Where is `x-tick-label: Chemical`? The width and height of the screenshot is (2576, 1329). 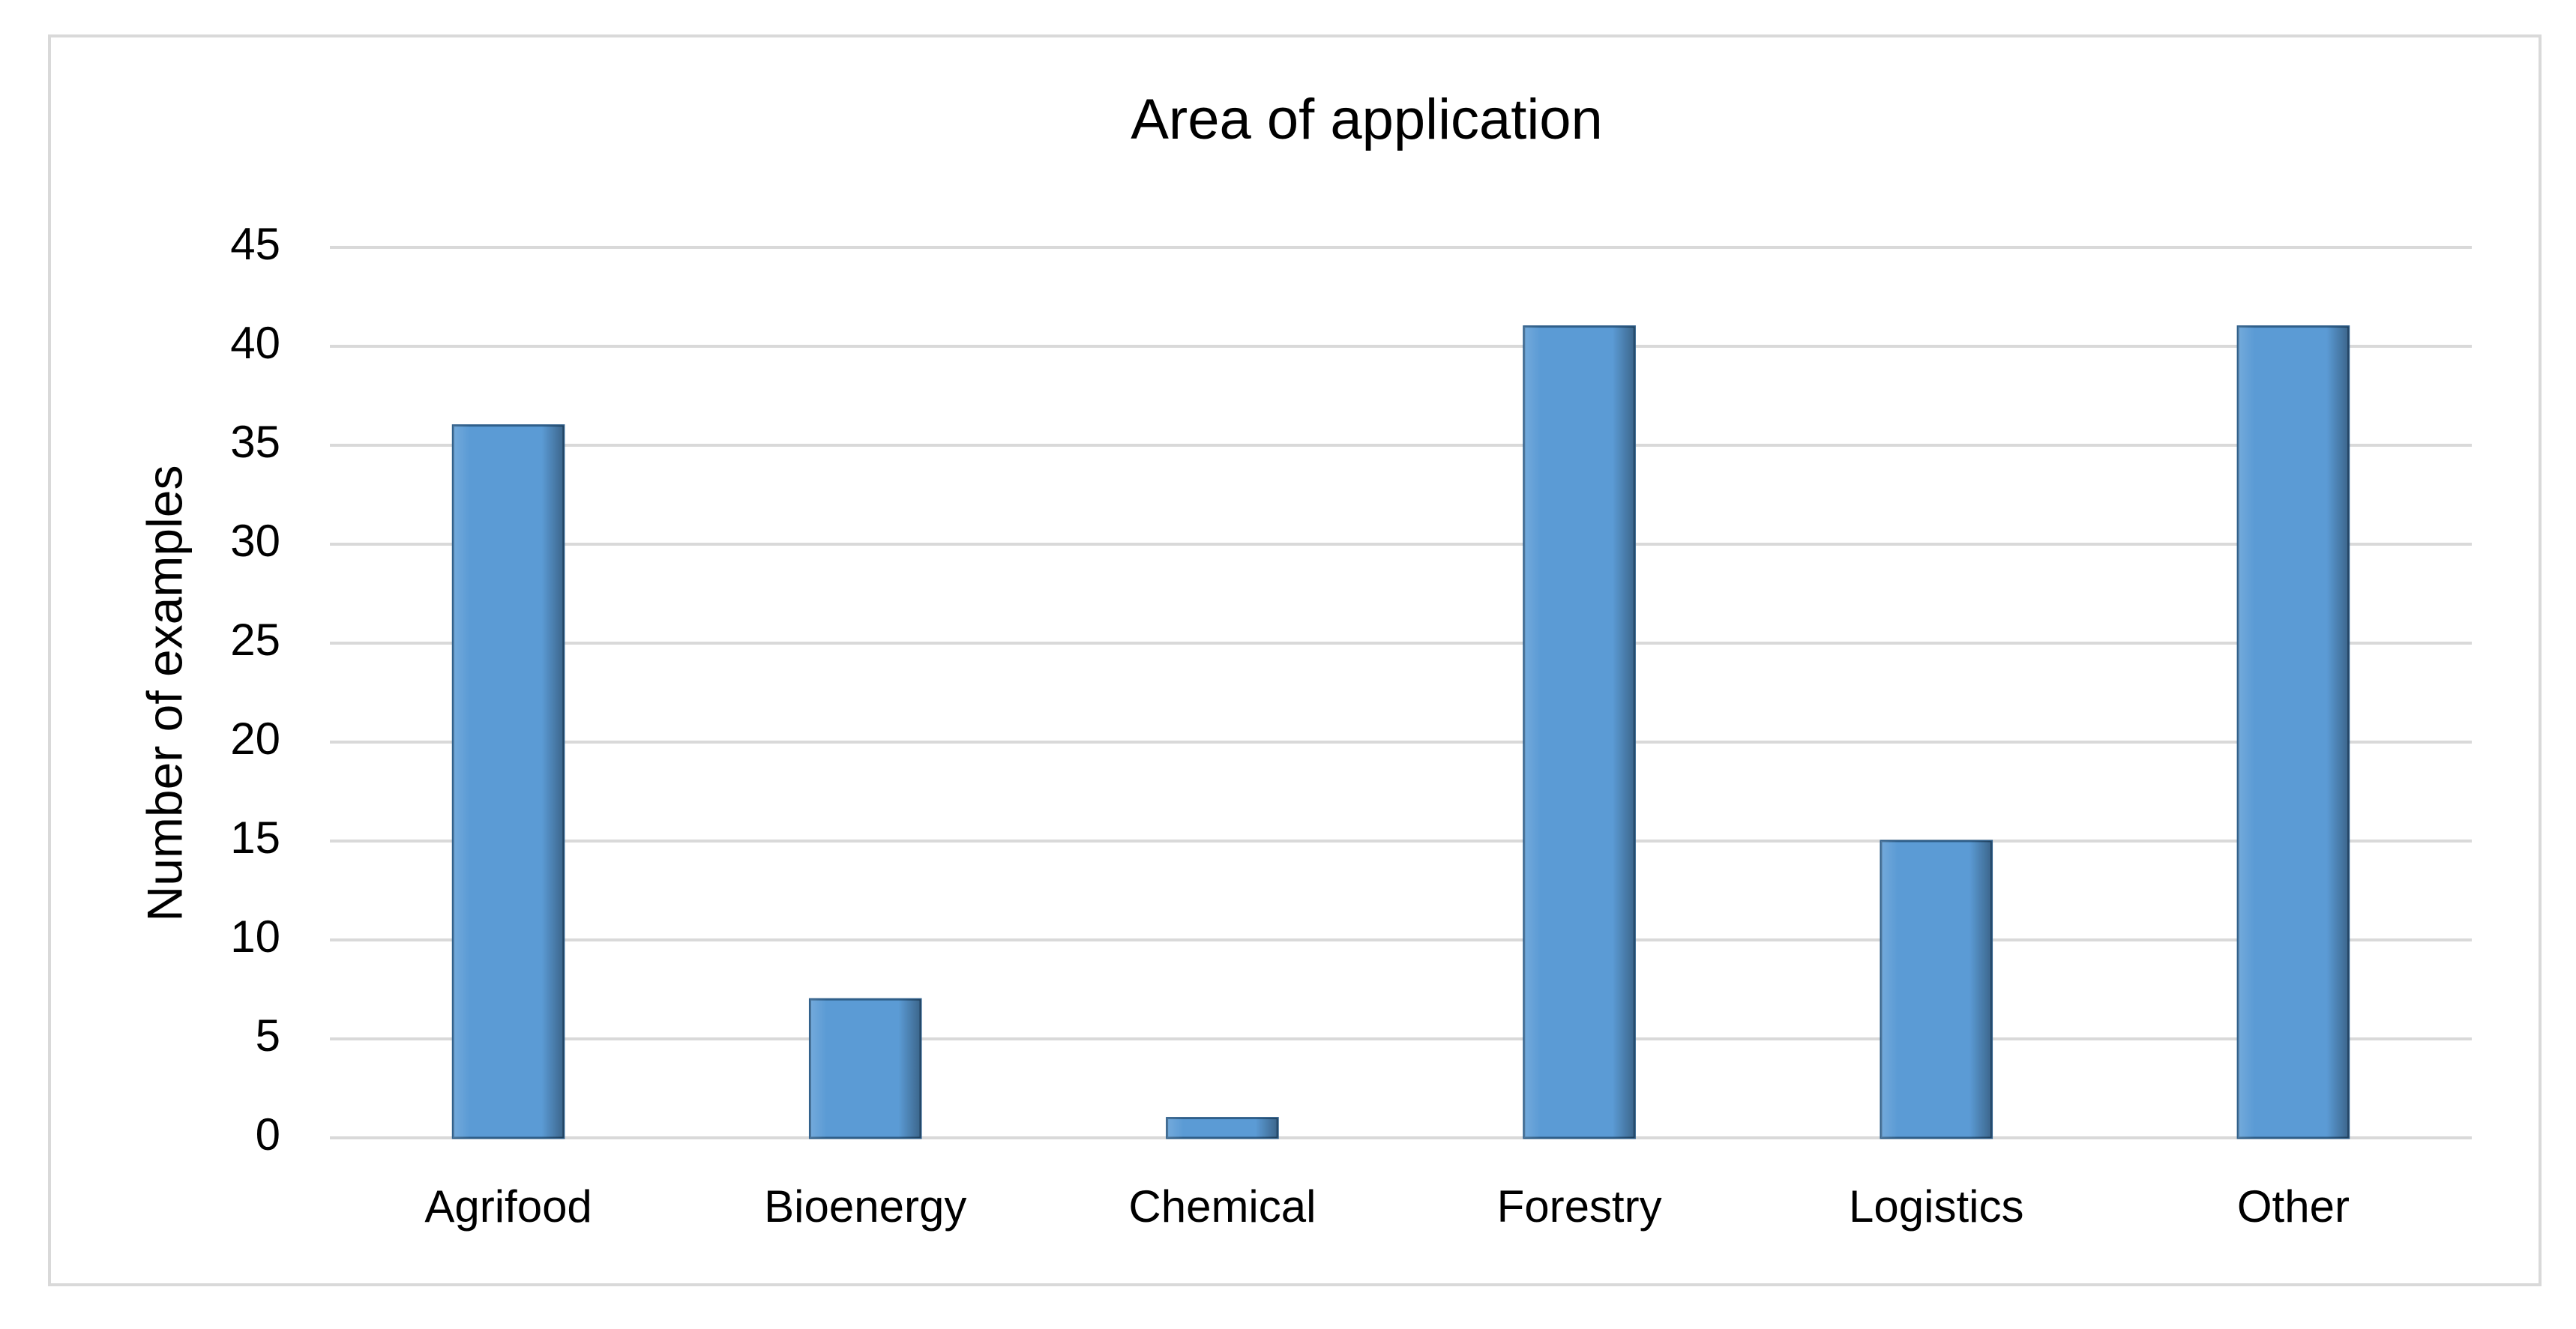
x-tick-label: Chemical is located at coordinates (1222, 1206).